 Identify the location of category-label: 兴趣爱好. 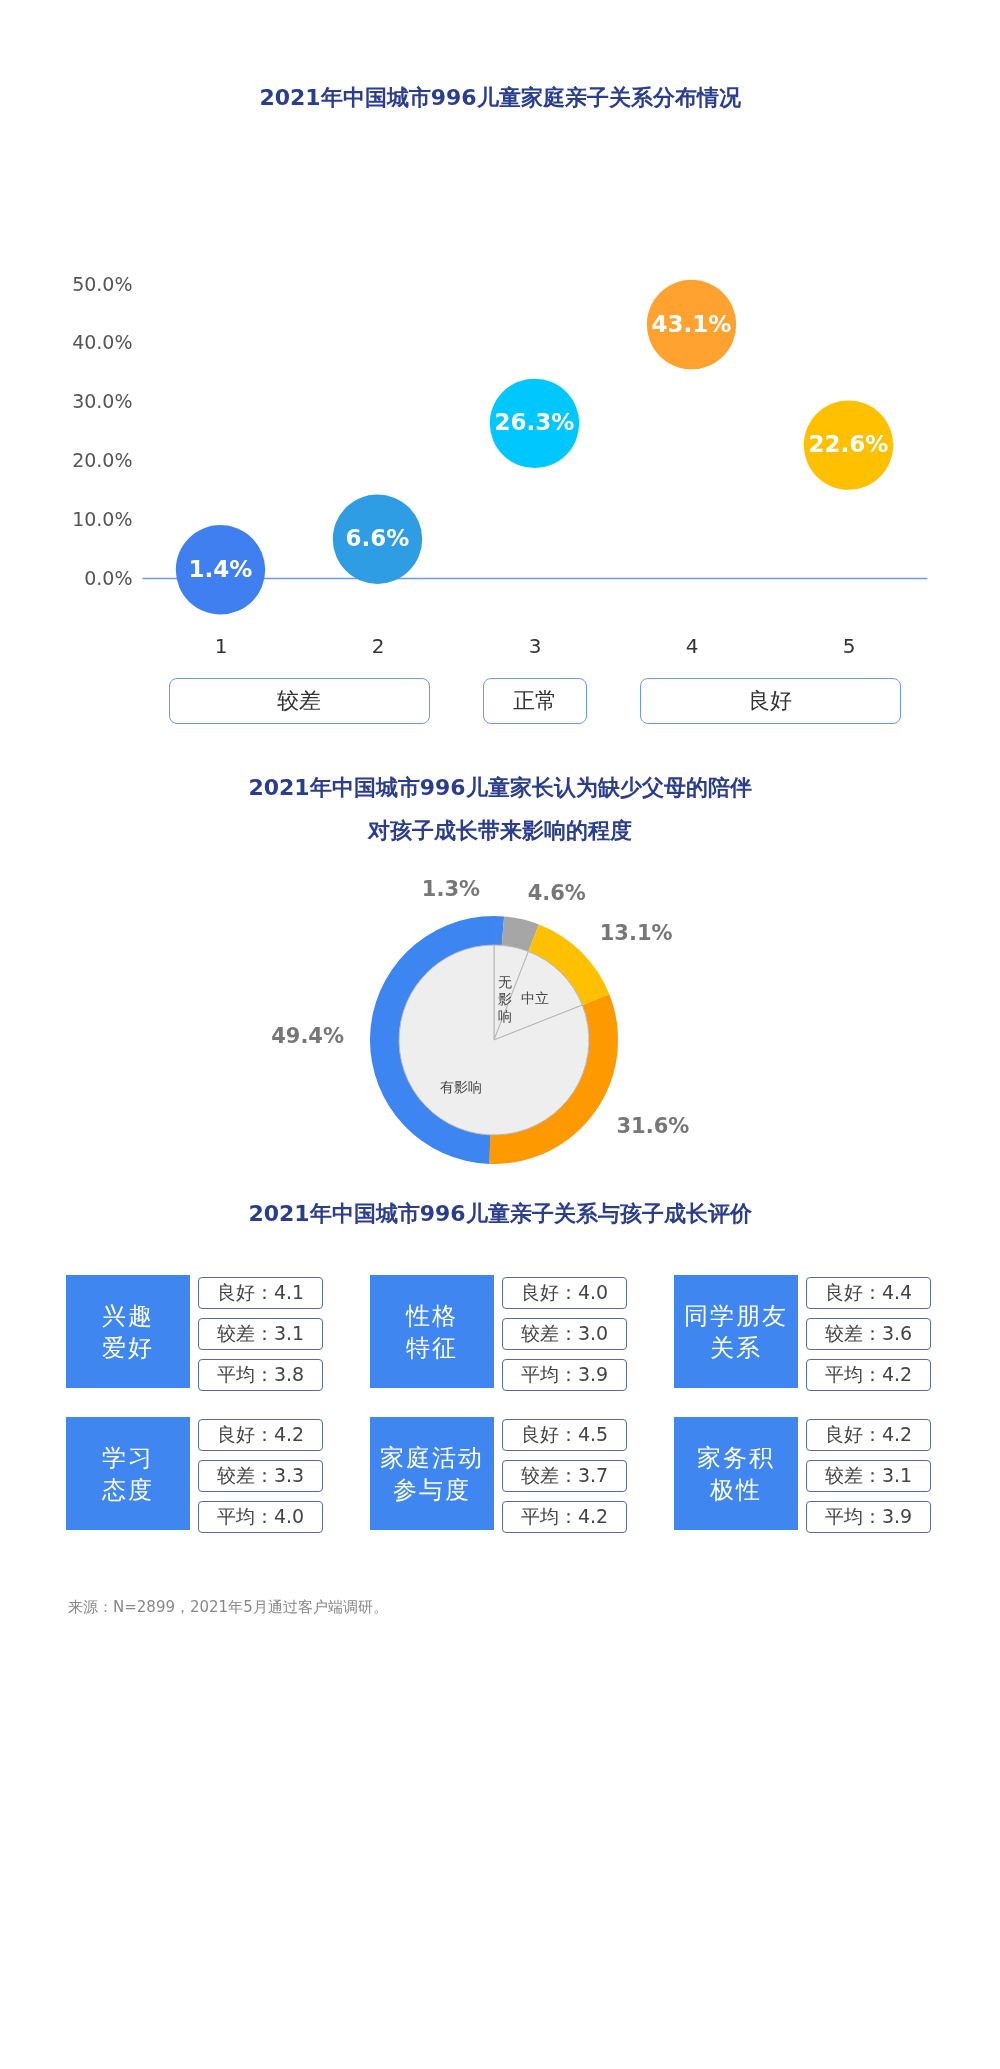
(128, 1332).